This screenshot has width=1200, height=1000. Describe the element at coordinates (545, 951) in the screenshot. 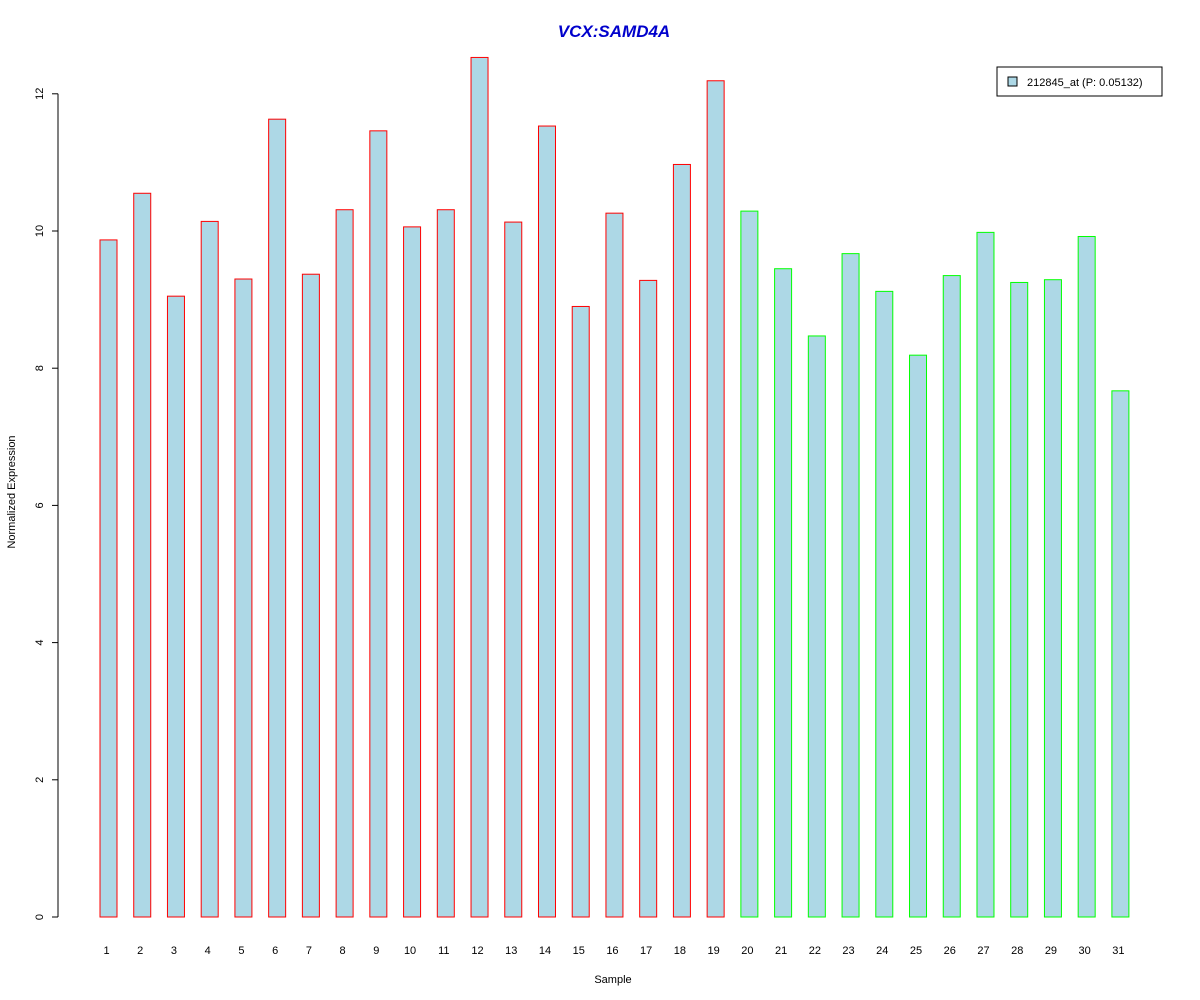

I see `x-tick-label: 14` at that location.